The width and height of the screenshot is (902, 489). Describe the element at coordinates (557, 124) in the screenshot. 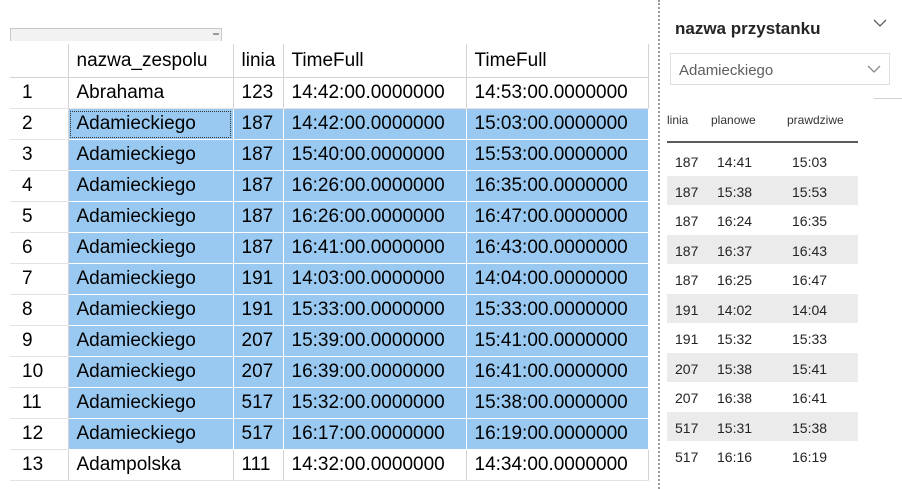

I see `timefull-2-cell: 15:03:00.0000000` at that location.